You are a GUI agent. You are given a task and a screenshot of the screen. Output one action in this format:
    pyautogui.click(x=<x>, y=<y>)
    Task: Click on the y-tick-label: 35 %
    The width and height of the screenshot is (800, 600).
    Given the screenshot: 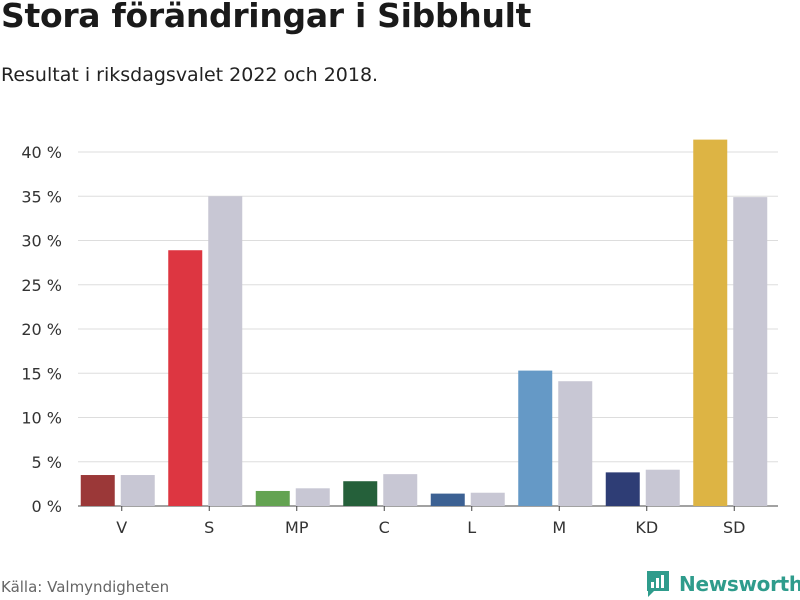 What is the action you would take?
    pyautogui.click(x=41, y=196)
    